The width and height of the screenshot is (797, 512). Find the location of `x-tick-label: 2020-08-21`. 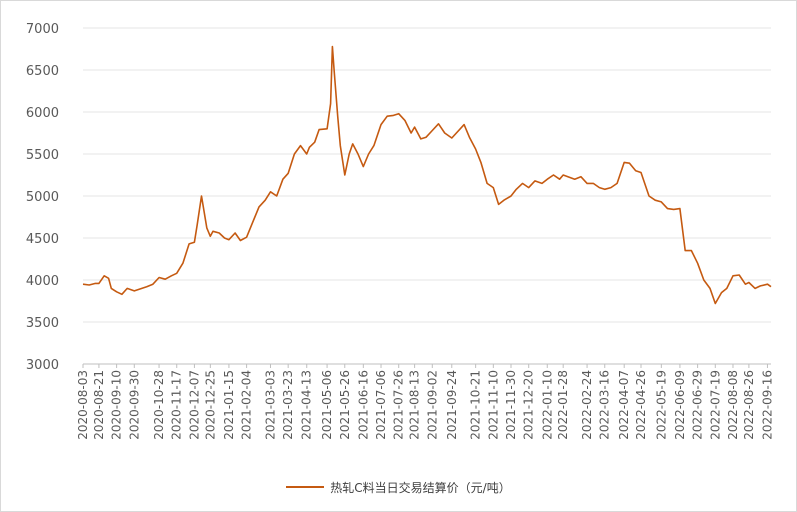

x-tick-label: 2020-08-21 is located at coordinates (99, 405).